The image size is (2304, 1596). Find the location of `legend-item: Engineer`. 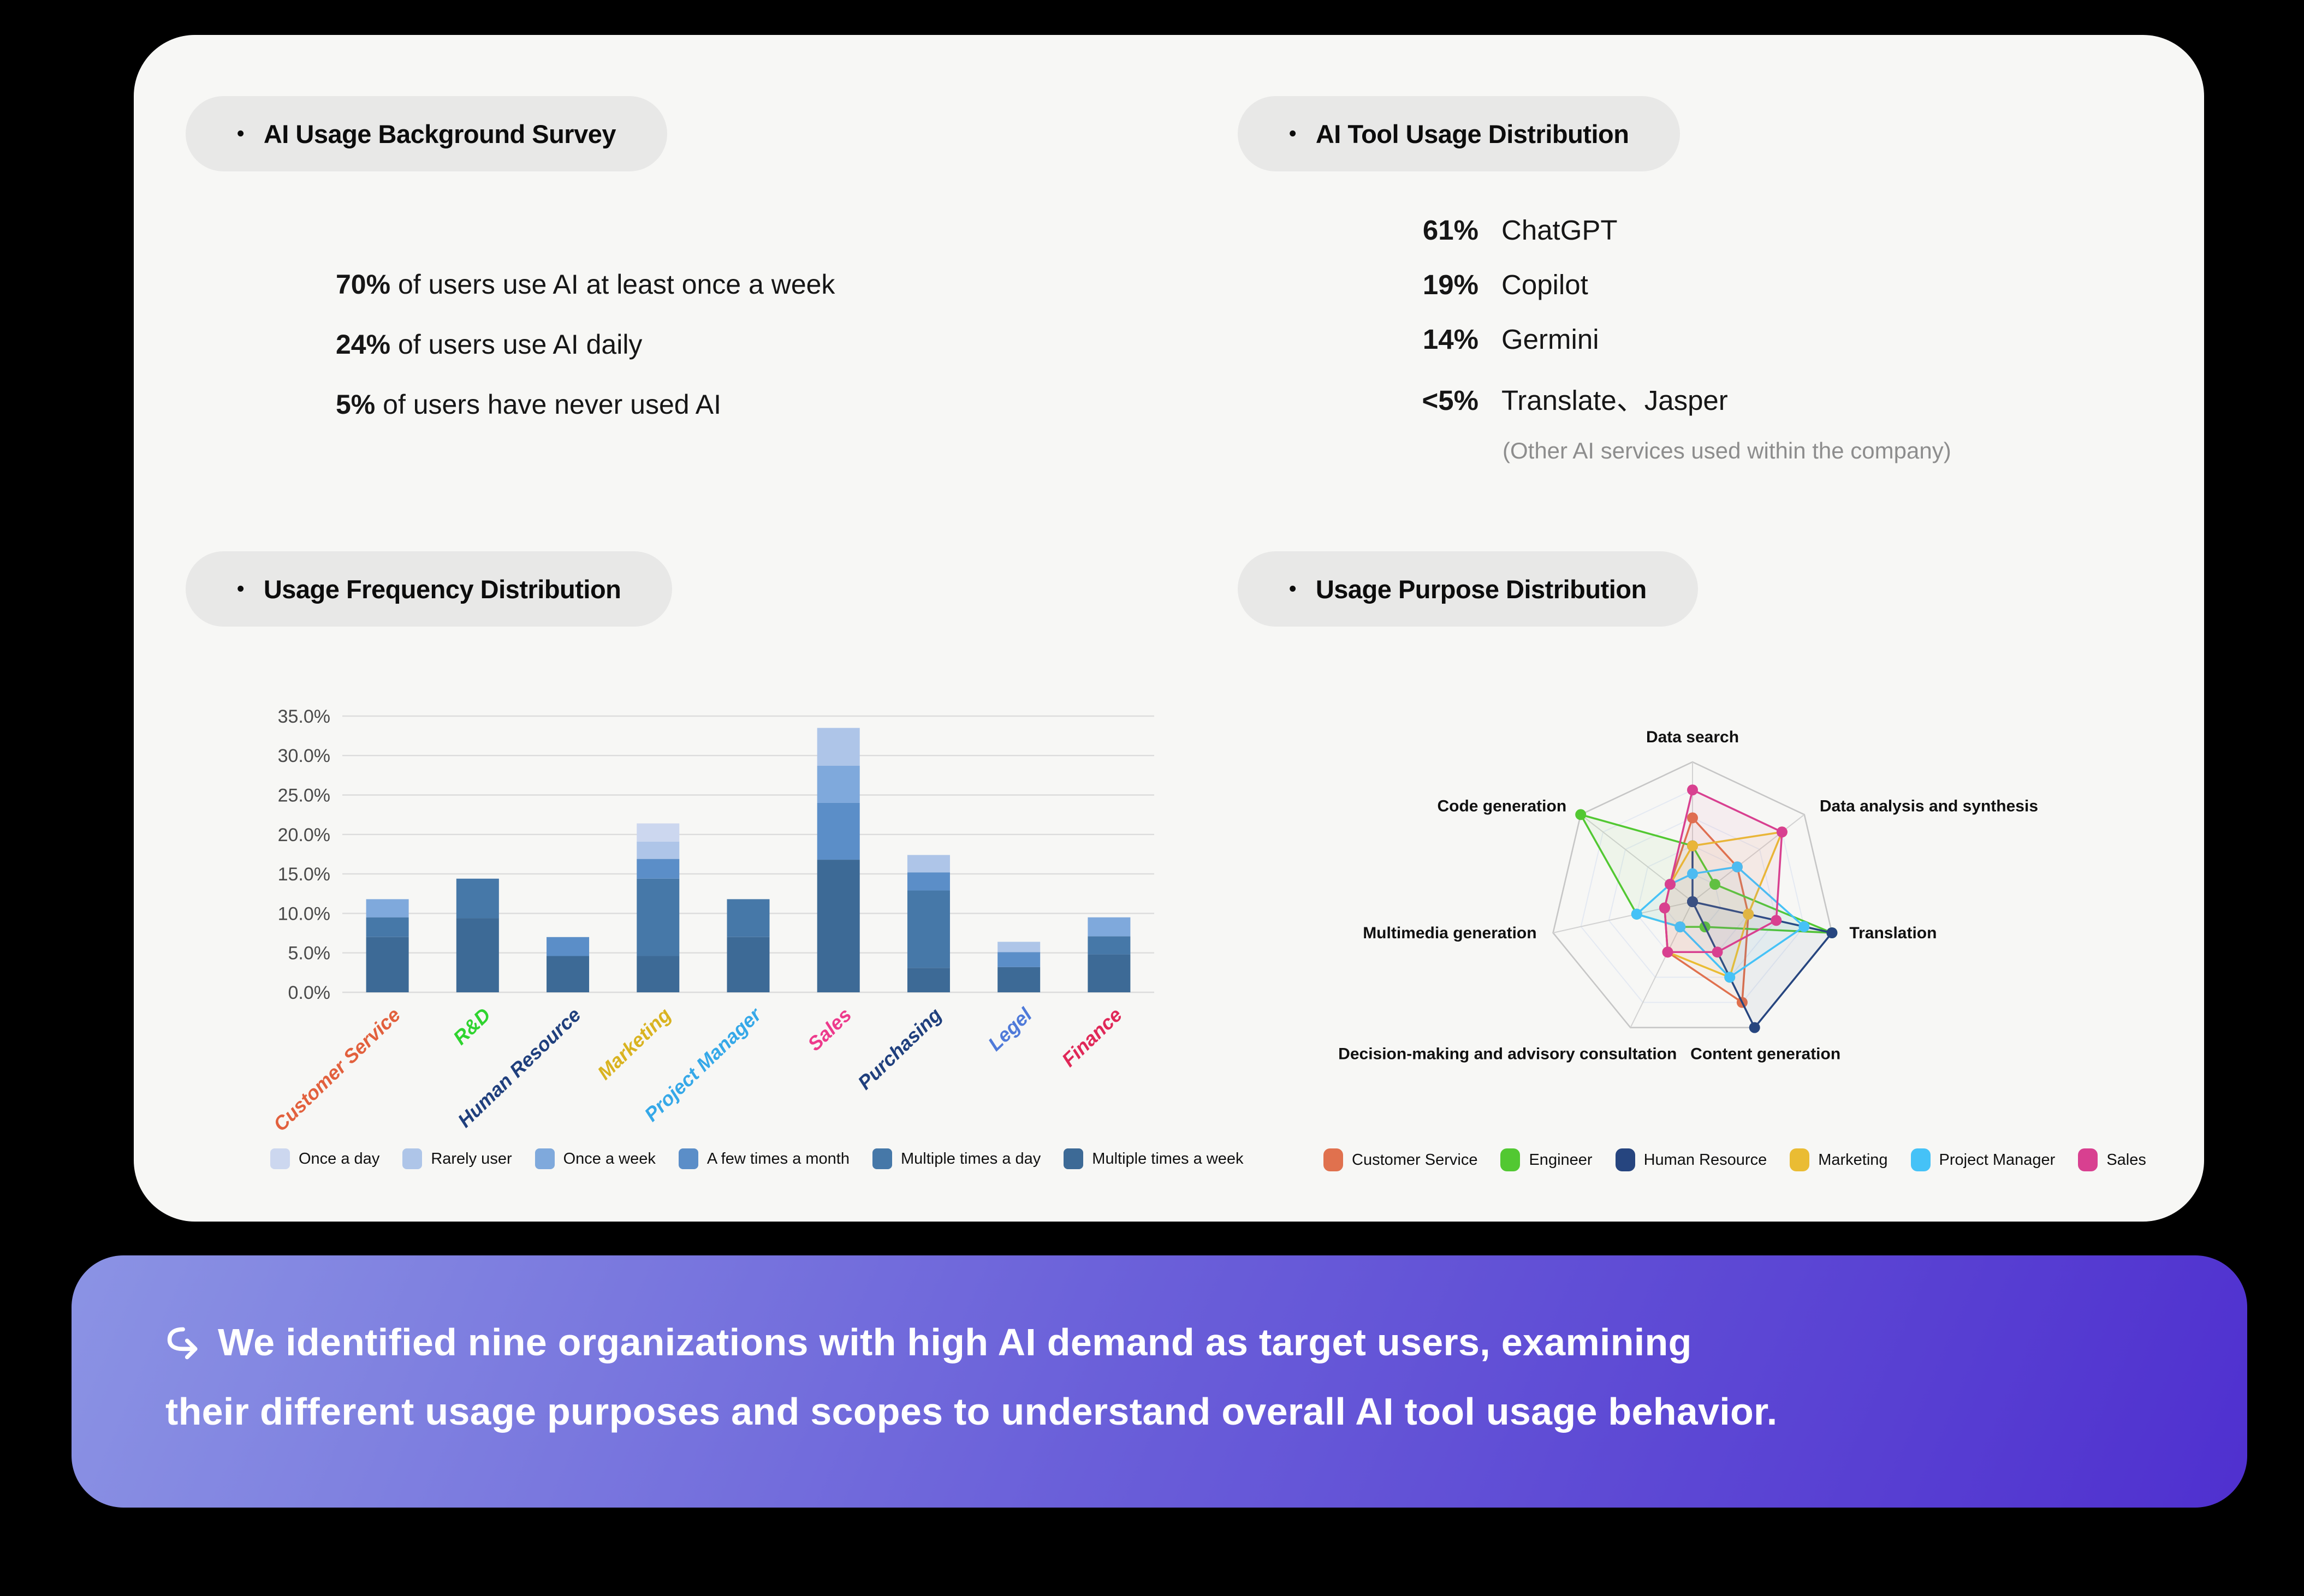

legend-item: Engineer is located at coordinates (1546, 1159).